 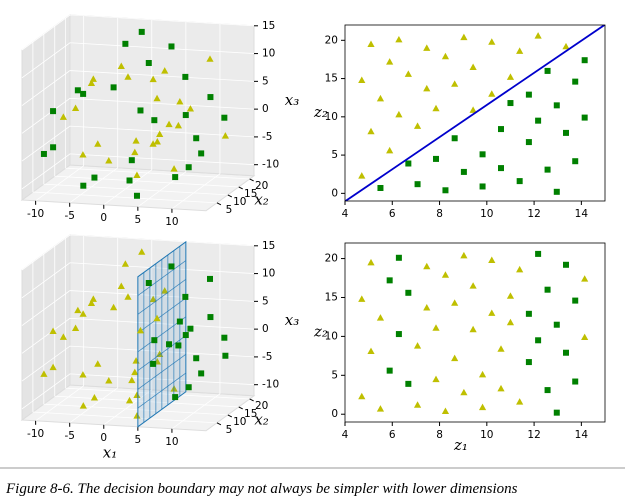 What do you see at coordinates (439, 435) in the screenshot?
I see `x-tick-label: 8` at bounding box center [439, 435].